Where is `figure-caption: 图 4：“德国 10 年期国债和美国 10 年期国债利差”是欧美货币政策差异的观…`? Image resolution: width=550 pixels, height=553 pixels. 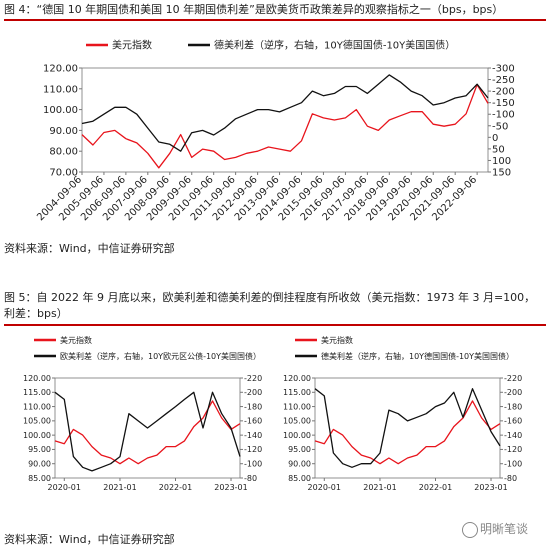 figure-caption: 图 4：“德国 10 年期国债和美国 10 年期国债利差”是欧美货币政策差异的观… is located at coordinates (254, 9).